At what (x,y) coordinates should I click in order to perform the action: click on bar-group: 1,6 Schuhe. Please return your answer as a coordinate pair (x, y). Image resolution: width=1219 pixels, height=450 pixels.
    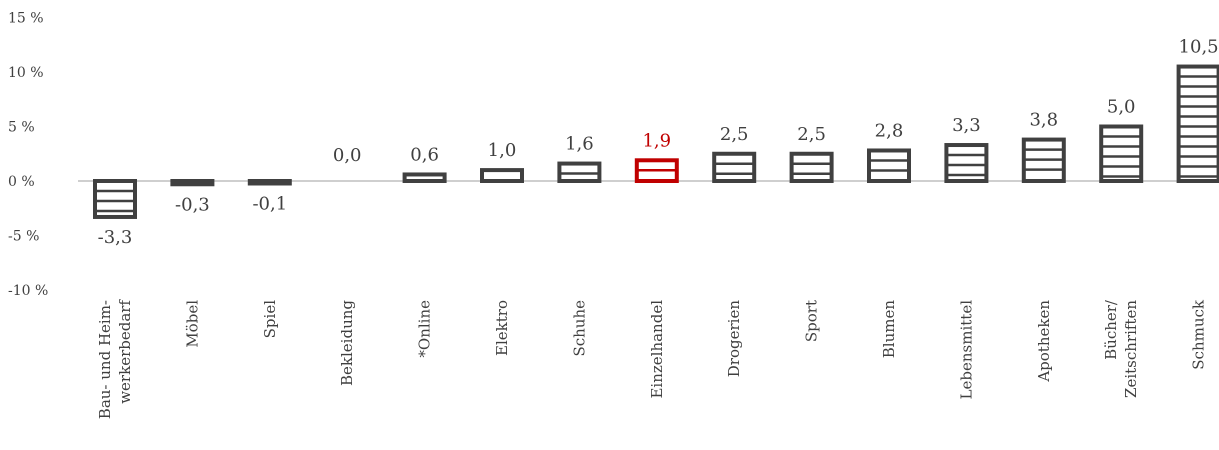
    Looking at the image, I should click on (579, 245).